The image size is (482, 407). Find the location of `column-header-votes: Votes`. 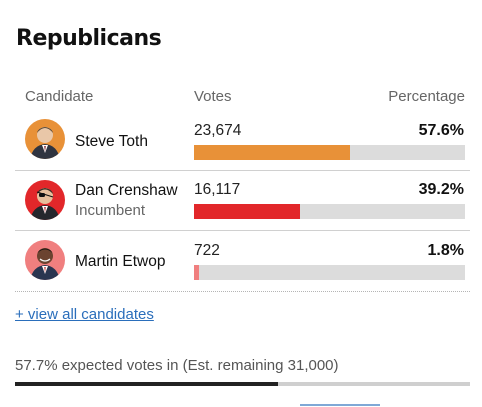

column-header-votes: Votes is located at coordinates (213, 96).